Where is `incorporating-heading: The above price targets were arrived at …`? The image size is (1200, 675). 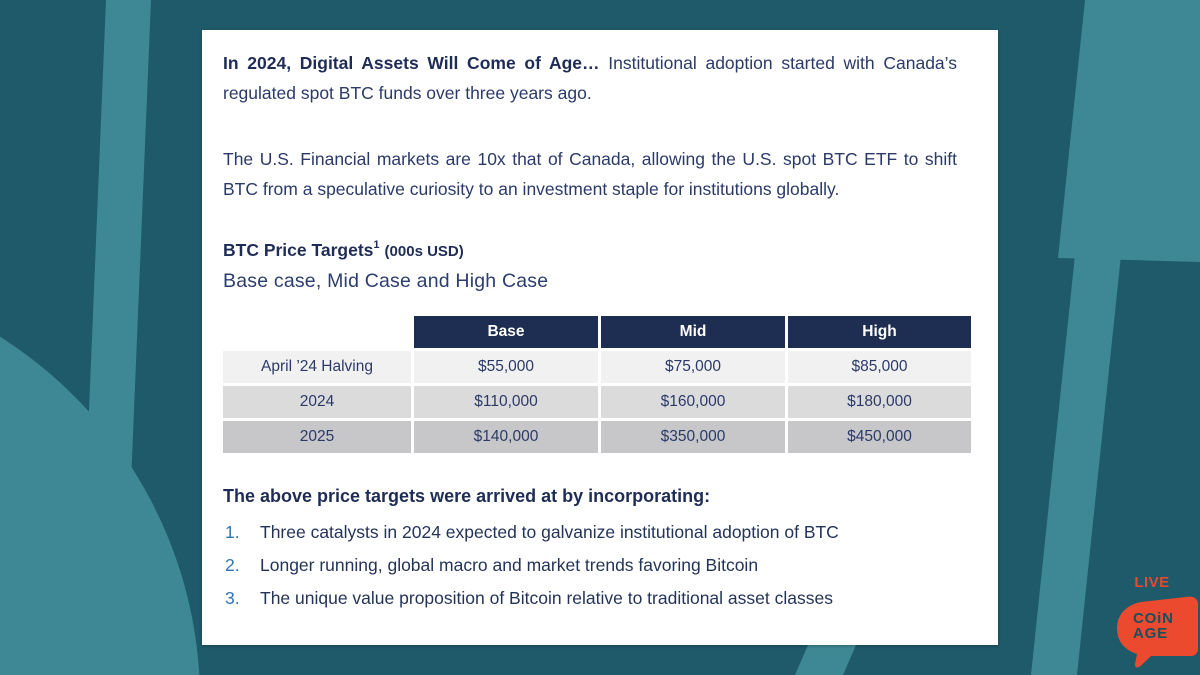 incorporating-heading: The above price targets were arrived at … is located at coordinates (467, 496).